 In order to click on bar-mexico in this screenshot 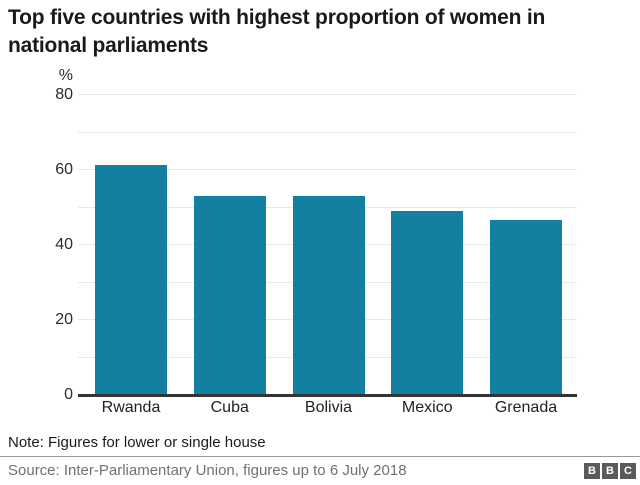, I will do `click(427, 302)`.